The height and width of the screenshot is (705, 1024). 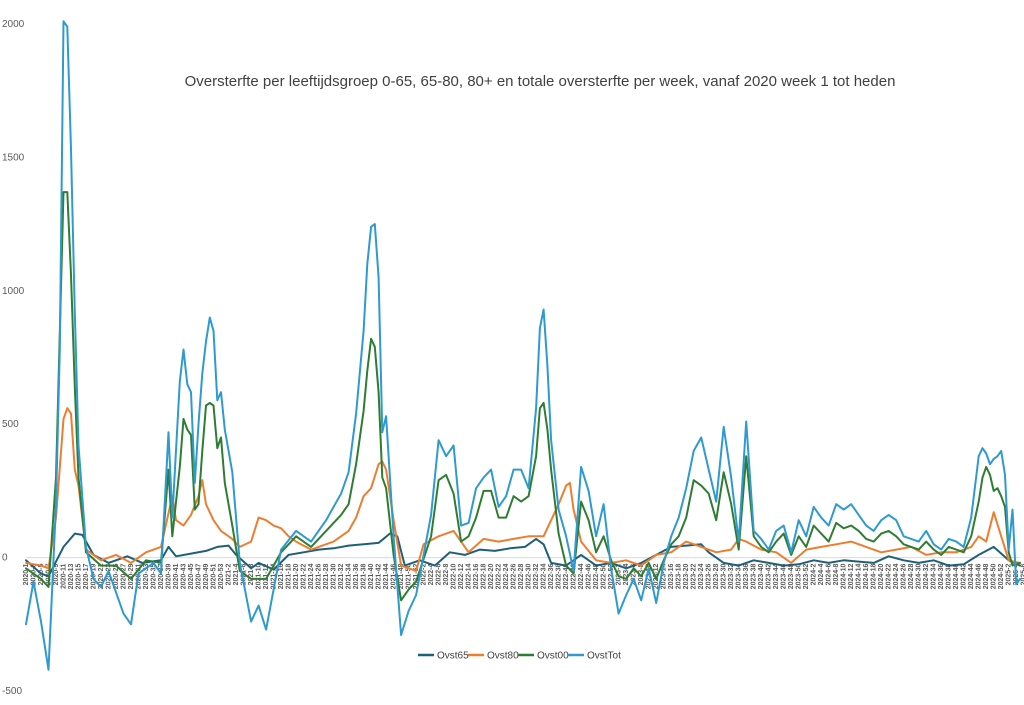 What do you see at coordinates (476, 577) in the screenshot?
I see `x-tick-label: 2022-16` at bounding box center [476, 577].